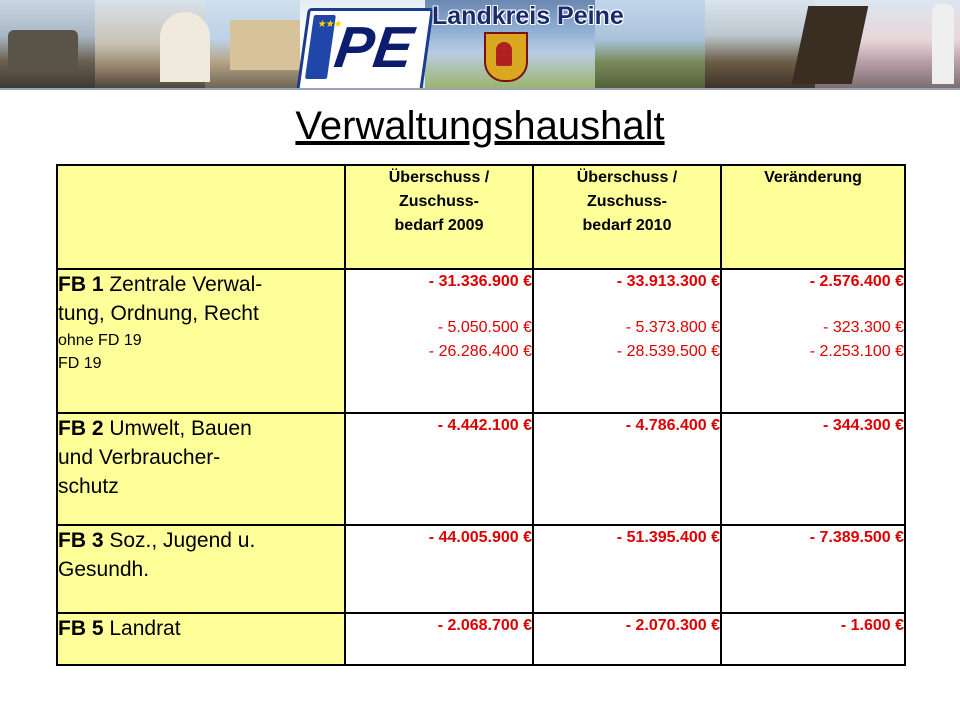 Image resolution: width=960 pixels, height=720 pixels. I want to click on fb-name-line1: Zentrale Verwal-, so click(183, 284).